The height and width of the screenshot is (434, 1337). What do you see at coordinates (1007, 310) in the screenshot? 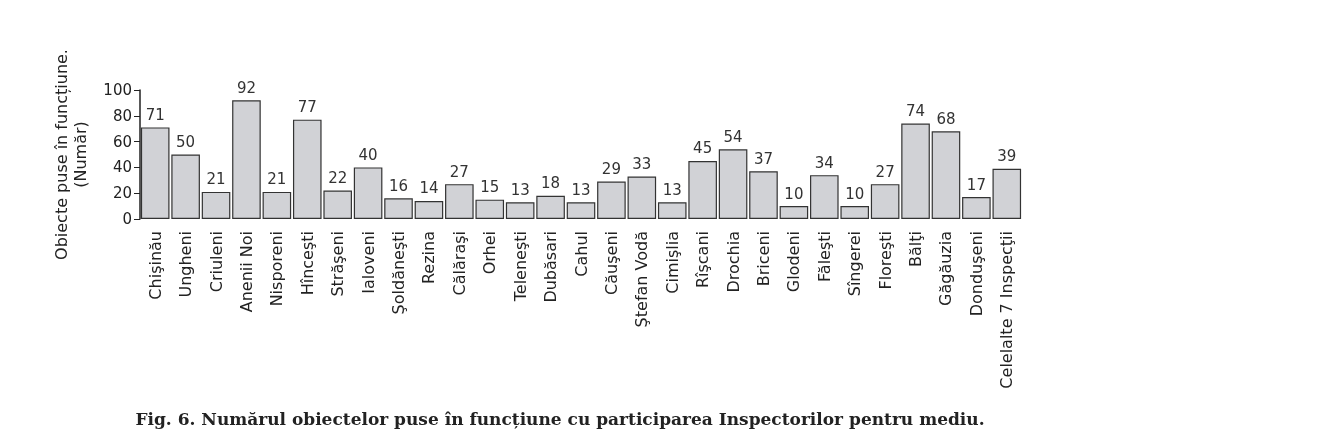
I see `x-tick-label: Celelalte 7 Inspecţii` at bounding box center [1007, 310].